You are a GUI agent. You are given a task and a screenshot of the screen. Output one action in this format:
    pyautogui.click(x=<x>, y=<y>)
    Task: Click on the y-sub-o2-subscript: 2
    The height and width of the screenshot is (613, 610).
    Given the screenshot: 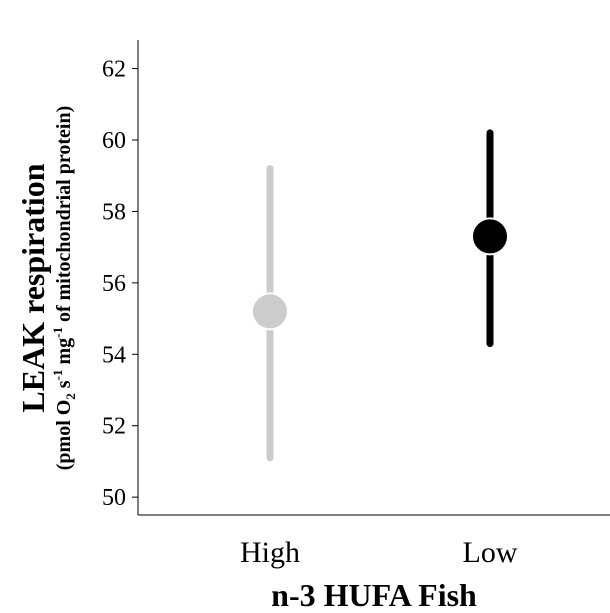 What is the action you would take?
    pyautogui.click(x=70, y=396)
    